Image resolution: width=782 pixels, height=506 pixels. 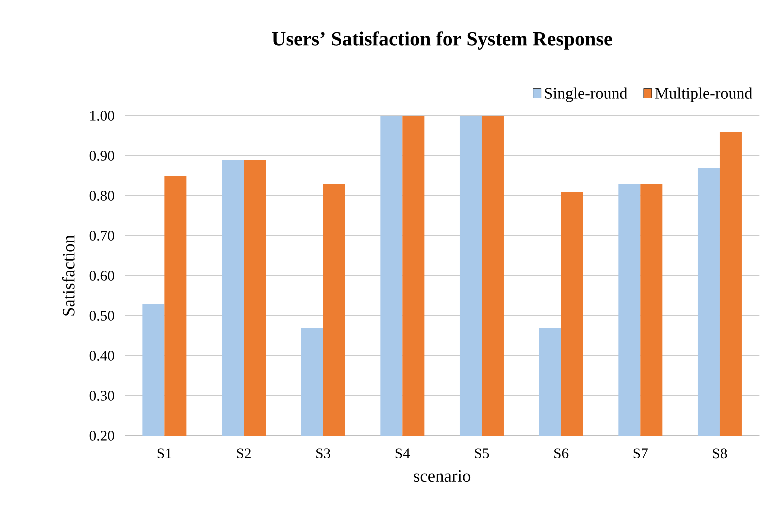 I want to click on y-tick-label: 0.50, so click(x=102, y=316).